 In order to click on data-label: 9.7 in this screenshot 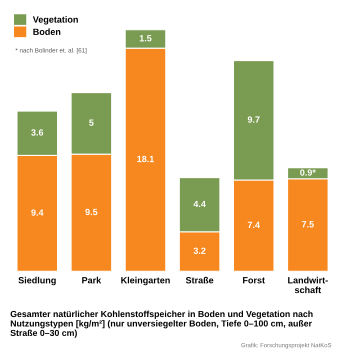, I will do `click(254, 119)`.